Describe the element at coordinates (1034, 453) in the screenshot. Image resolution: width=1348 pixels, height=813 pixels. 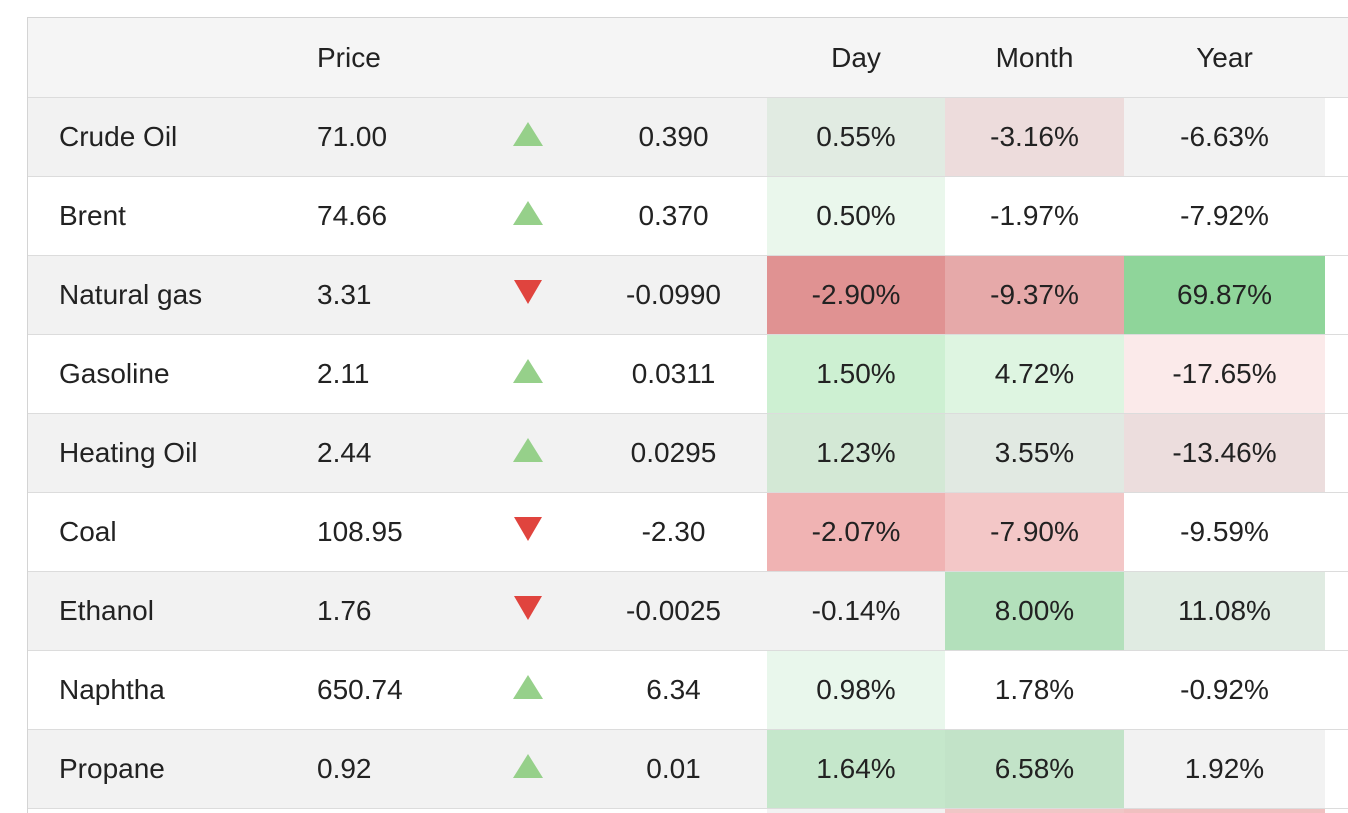
I see `month-change-cell: 3.55%` at that location.